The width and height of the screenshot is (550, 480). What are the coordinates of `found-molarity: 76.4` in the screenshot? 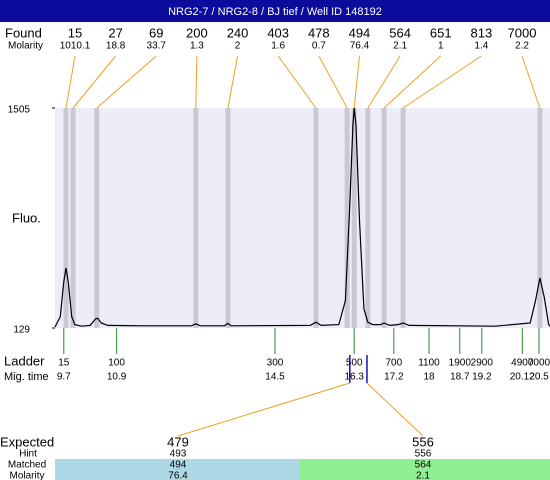 It's located at (360, 46).